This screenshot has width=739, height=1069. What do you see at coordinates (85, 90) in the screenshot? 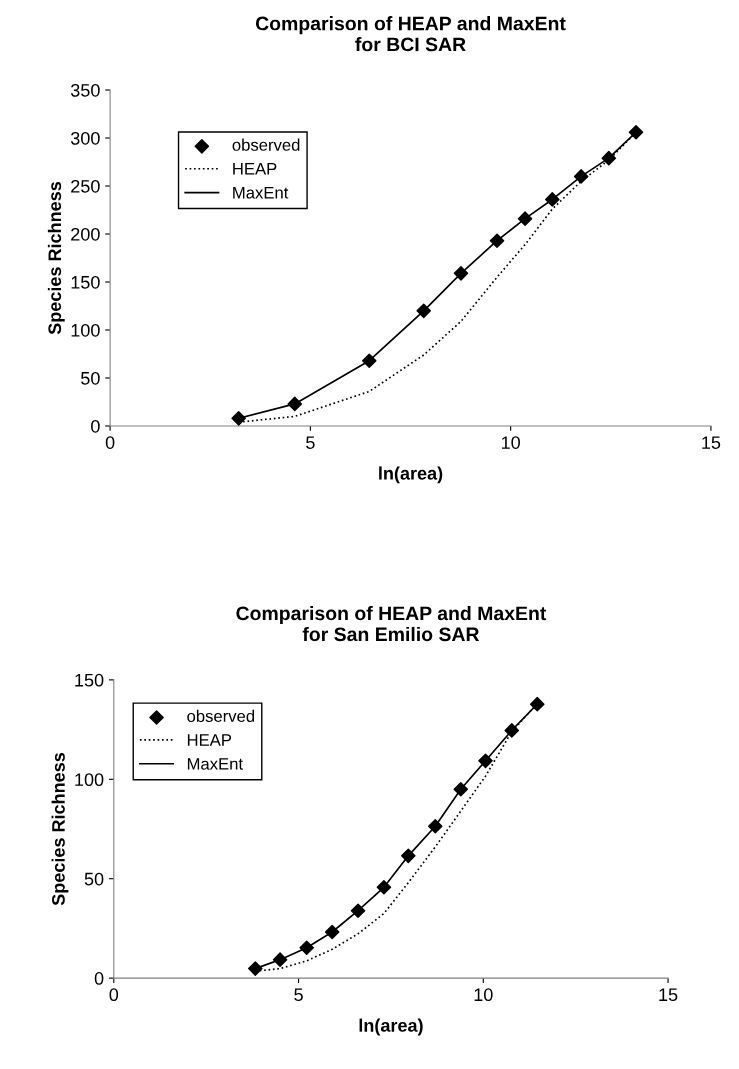
I see `y-tick-label: 350` at bounding box center [85, 90].